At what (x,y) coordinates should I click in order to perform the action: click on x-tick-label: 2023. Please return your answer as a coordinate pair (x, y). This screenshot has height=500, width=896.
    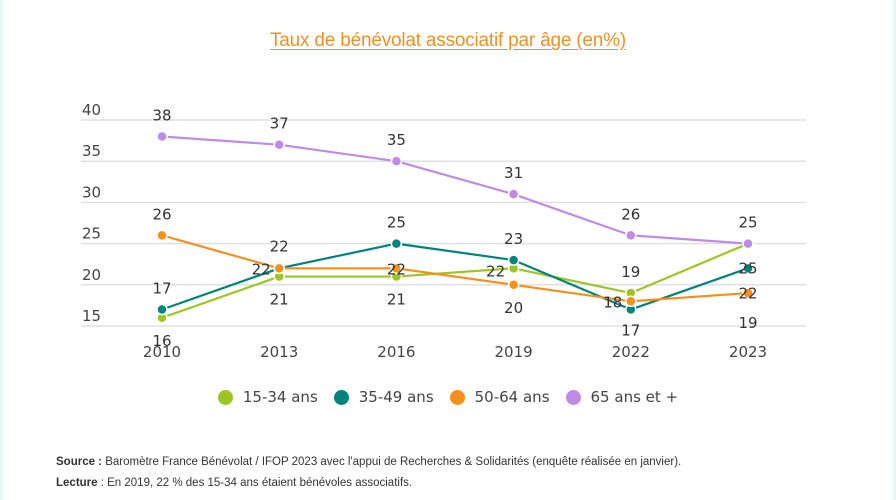
    Looking at the image, I should click on (748, 352).